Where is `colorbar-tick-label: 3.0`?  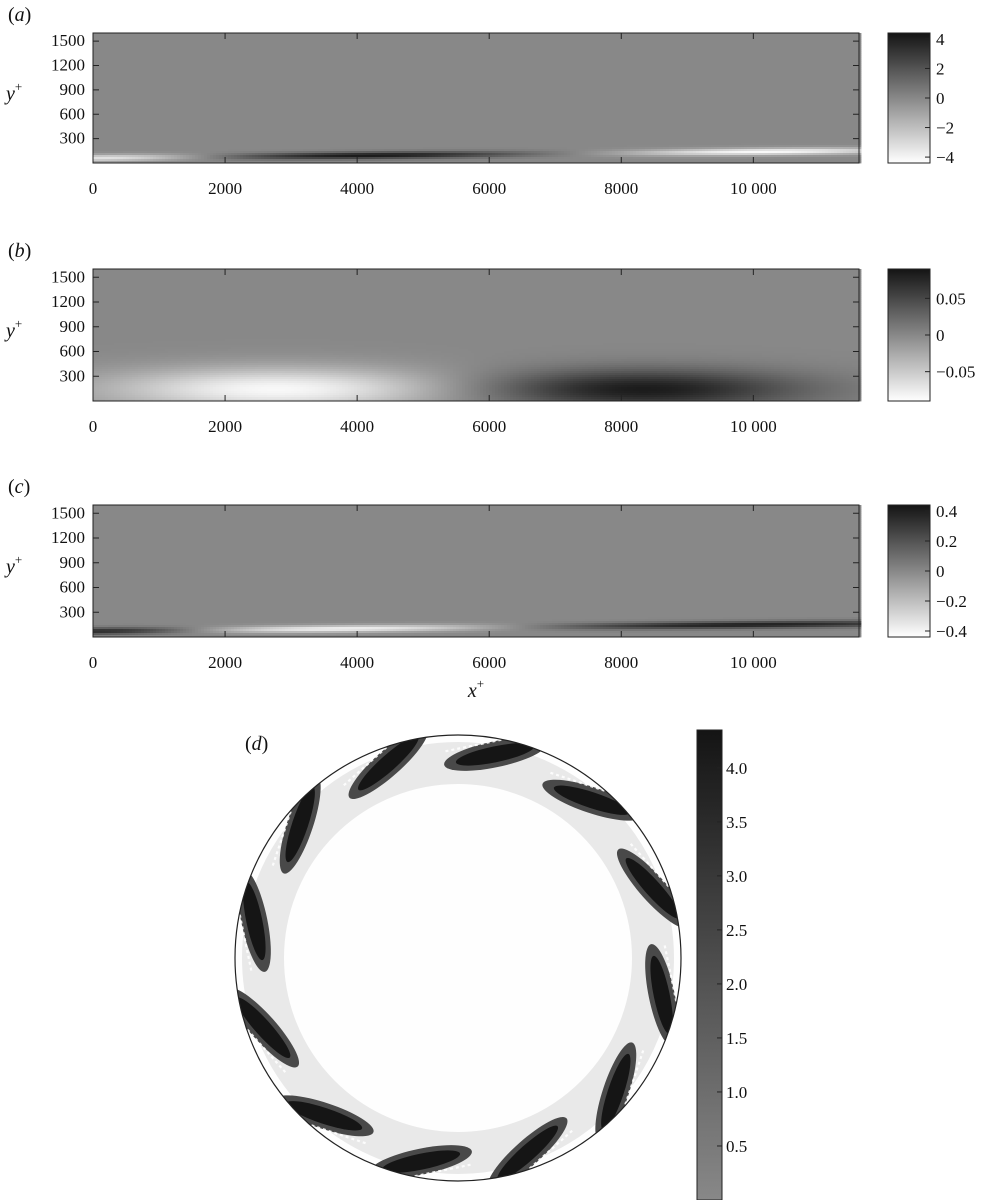 colorbar-tick-label: 3.0 is located at coordinates (736, 876).